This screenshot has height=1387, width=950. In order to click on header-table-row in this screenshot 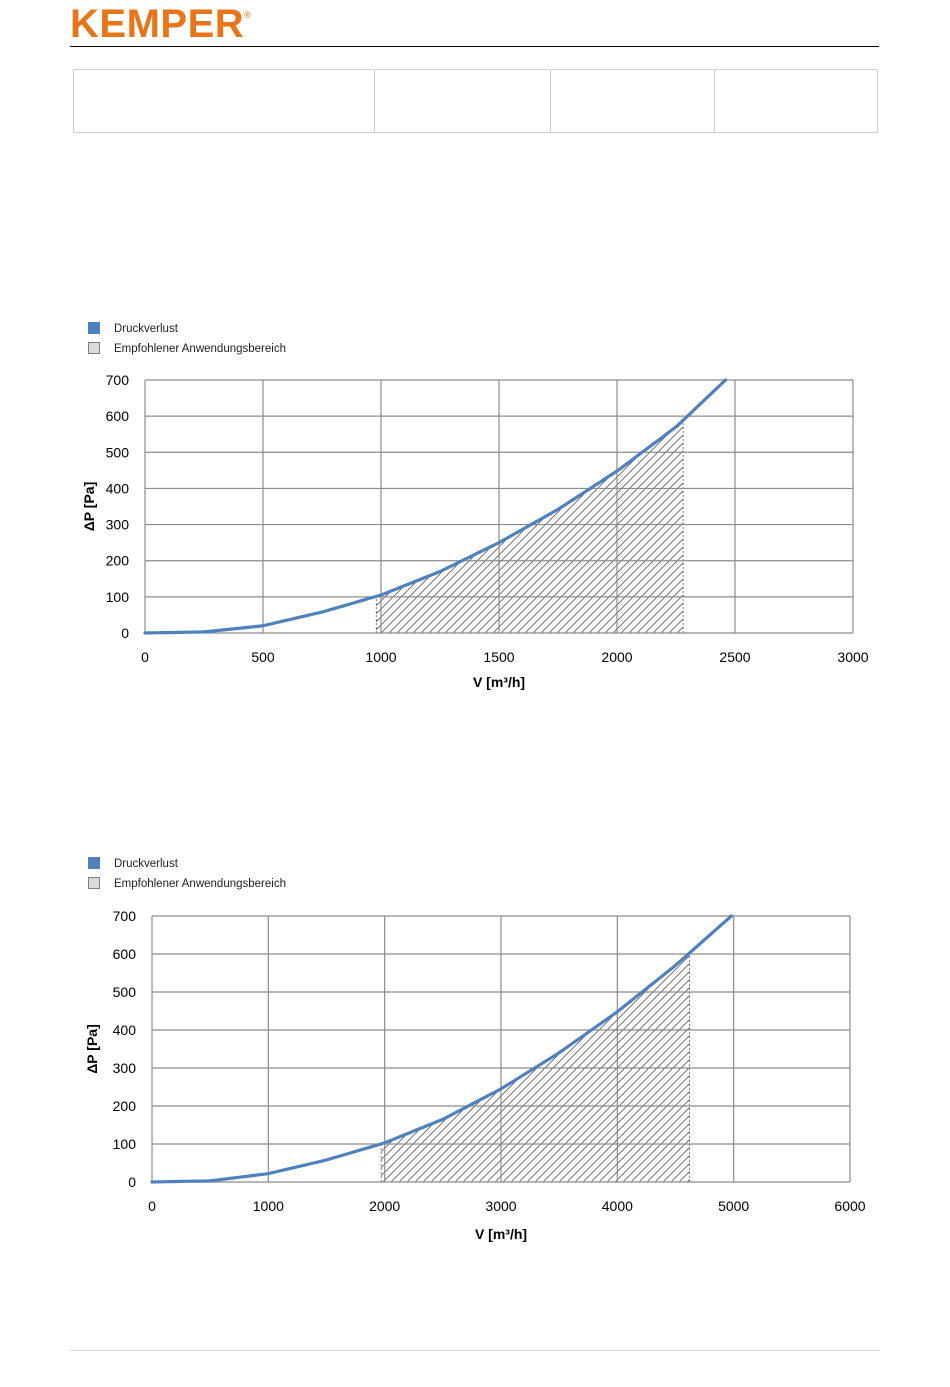, I will do `click(475, 101)`.